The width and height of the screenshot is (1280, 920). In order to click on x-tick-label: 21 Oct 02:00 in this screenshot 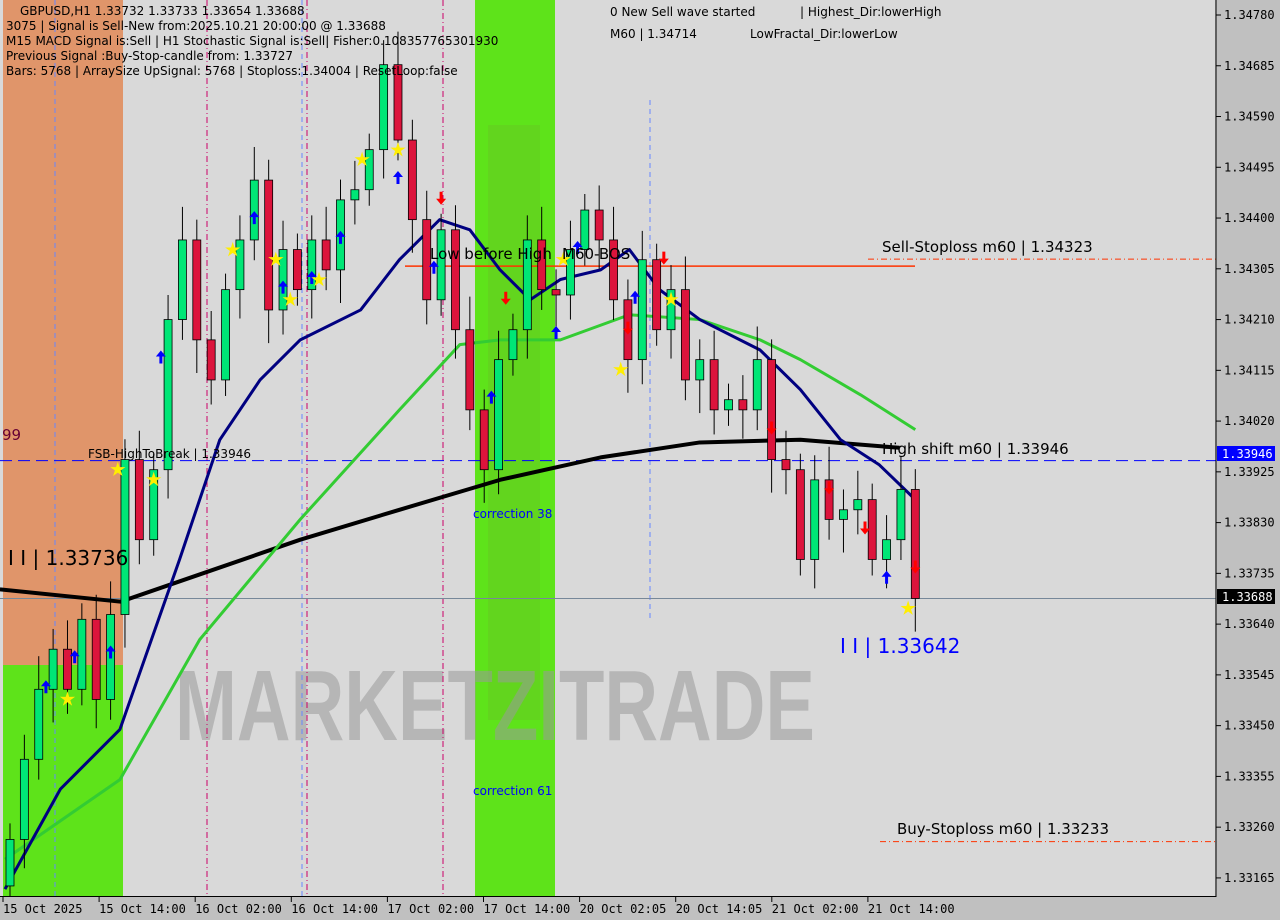, I will do `click(815, 909)`.